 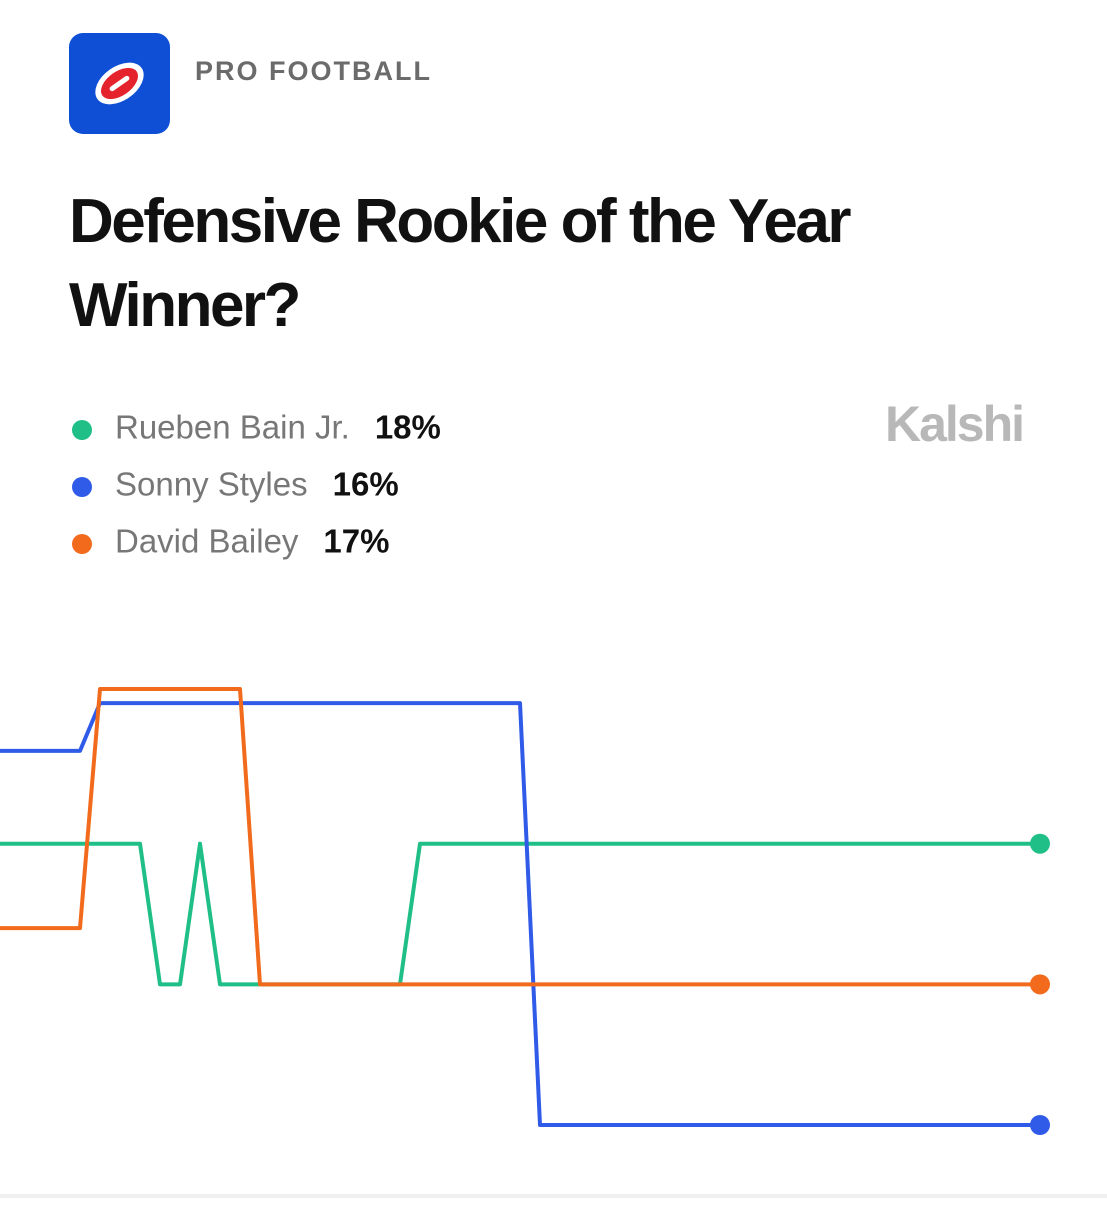 What do you see at coordinates (232, 427) in the screenshot?
I see `legend-name: Rueben Bain Jr.` at bounding box center [232, 427].